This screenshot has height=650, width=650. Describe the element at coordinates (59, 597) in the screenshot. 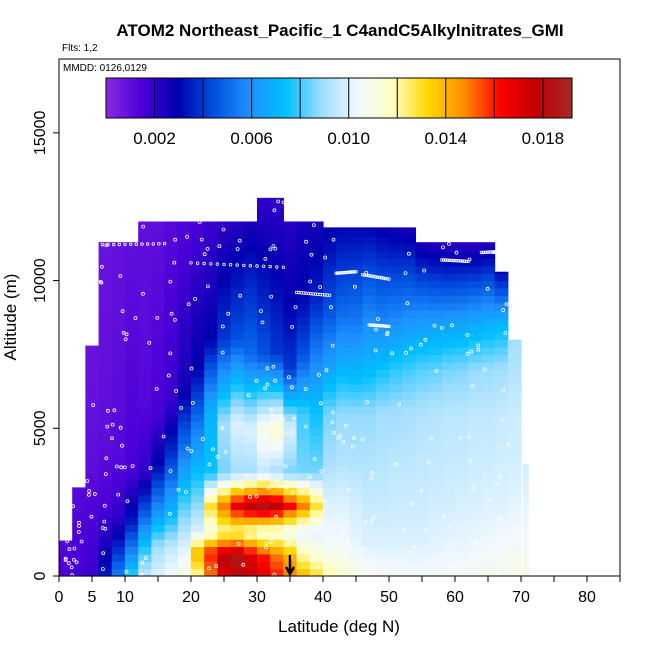

I see `x-tick-label: 0` at that location.